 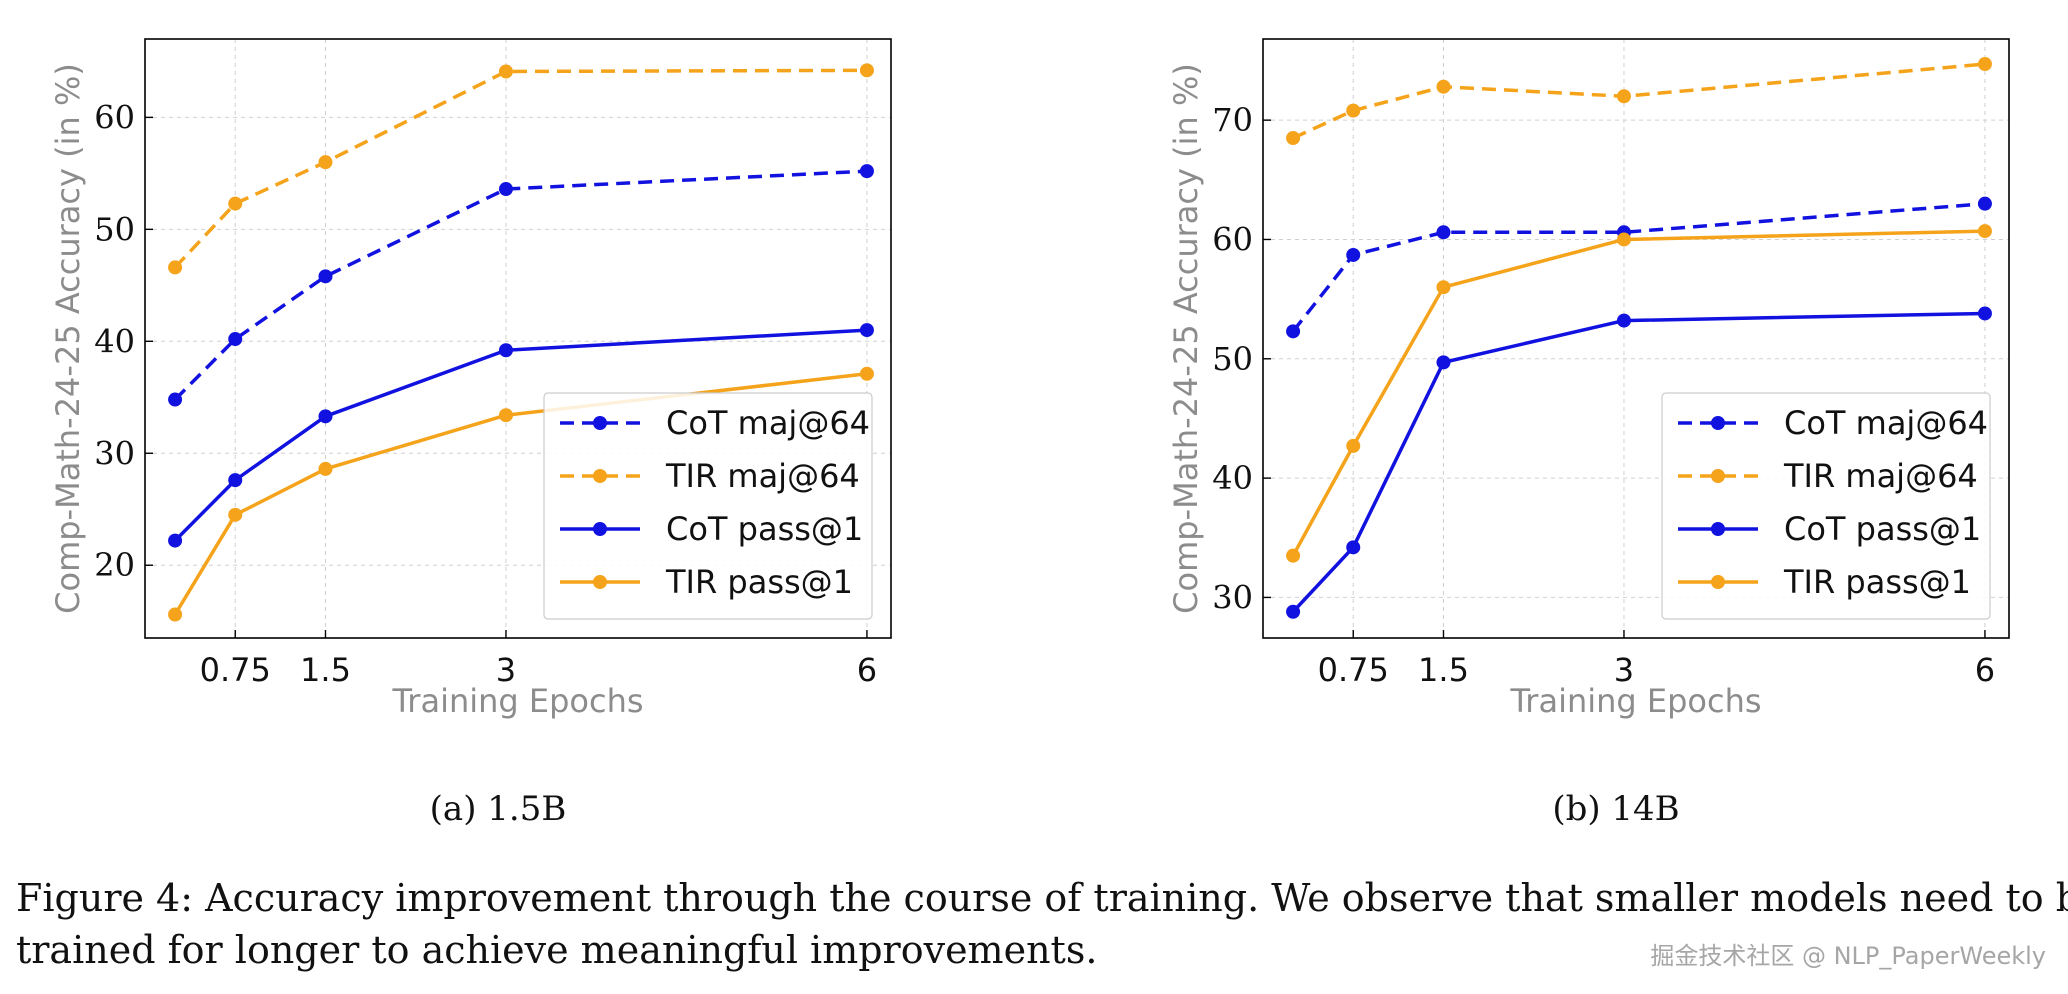 I want to click on subcaption: (b) 14B, so click(x=1615, y=809).